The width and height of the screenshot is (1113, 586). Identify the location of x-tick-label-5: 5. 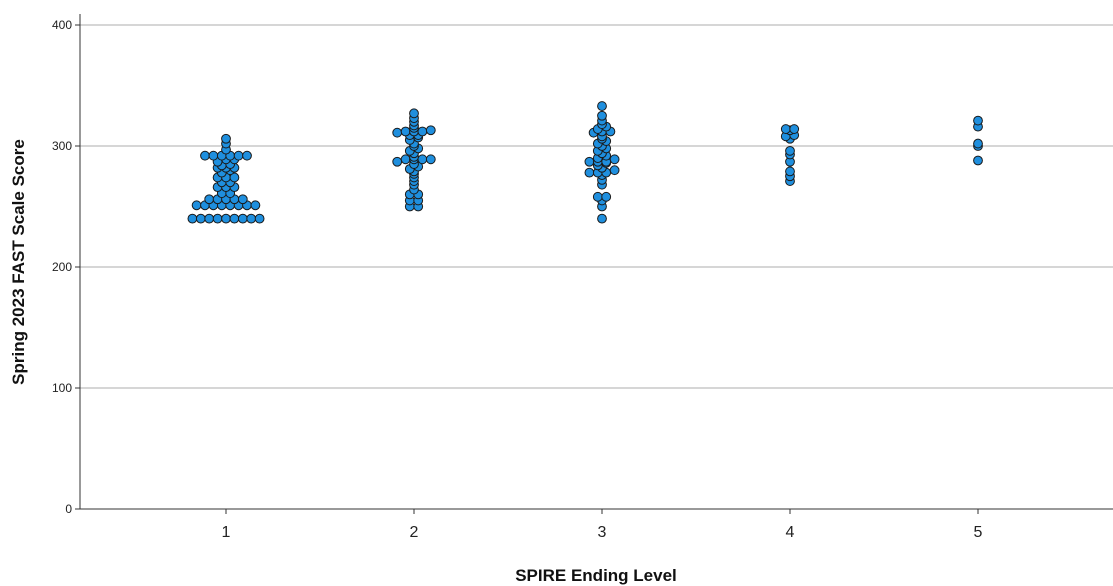
(978, 532).